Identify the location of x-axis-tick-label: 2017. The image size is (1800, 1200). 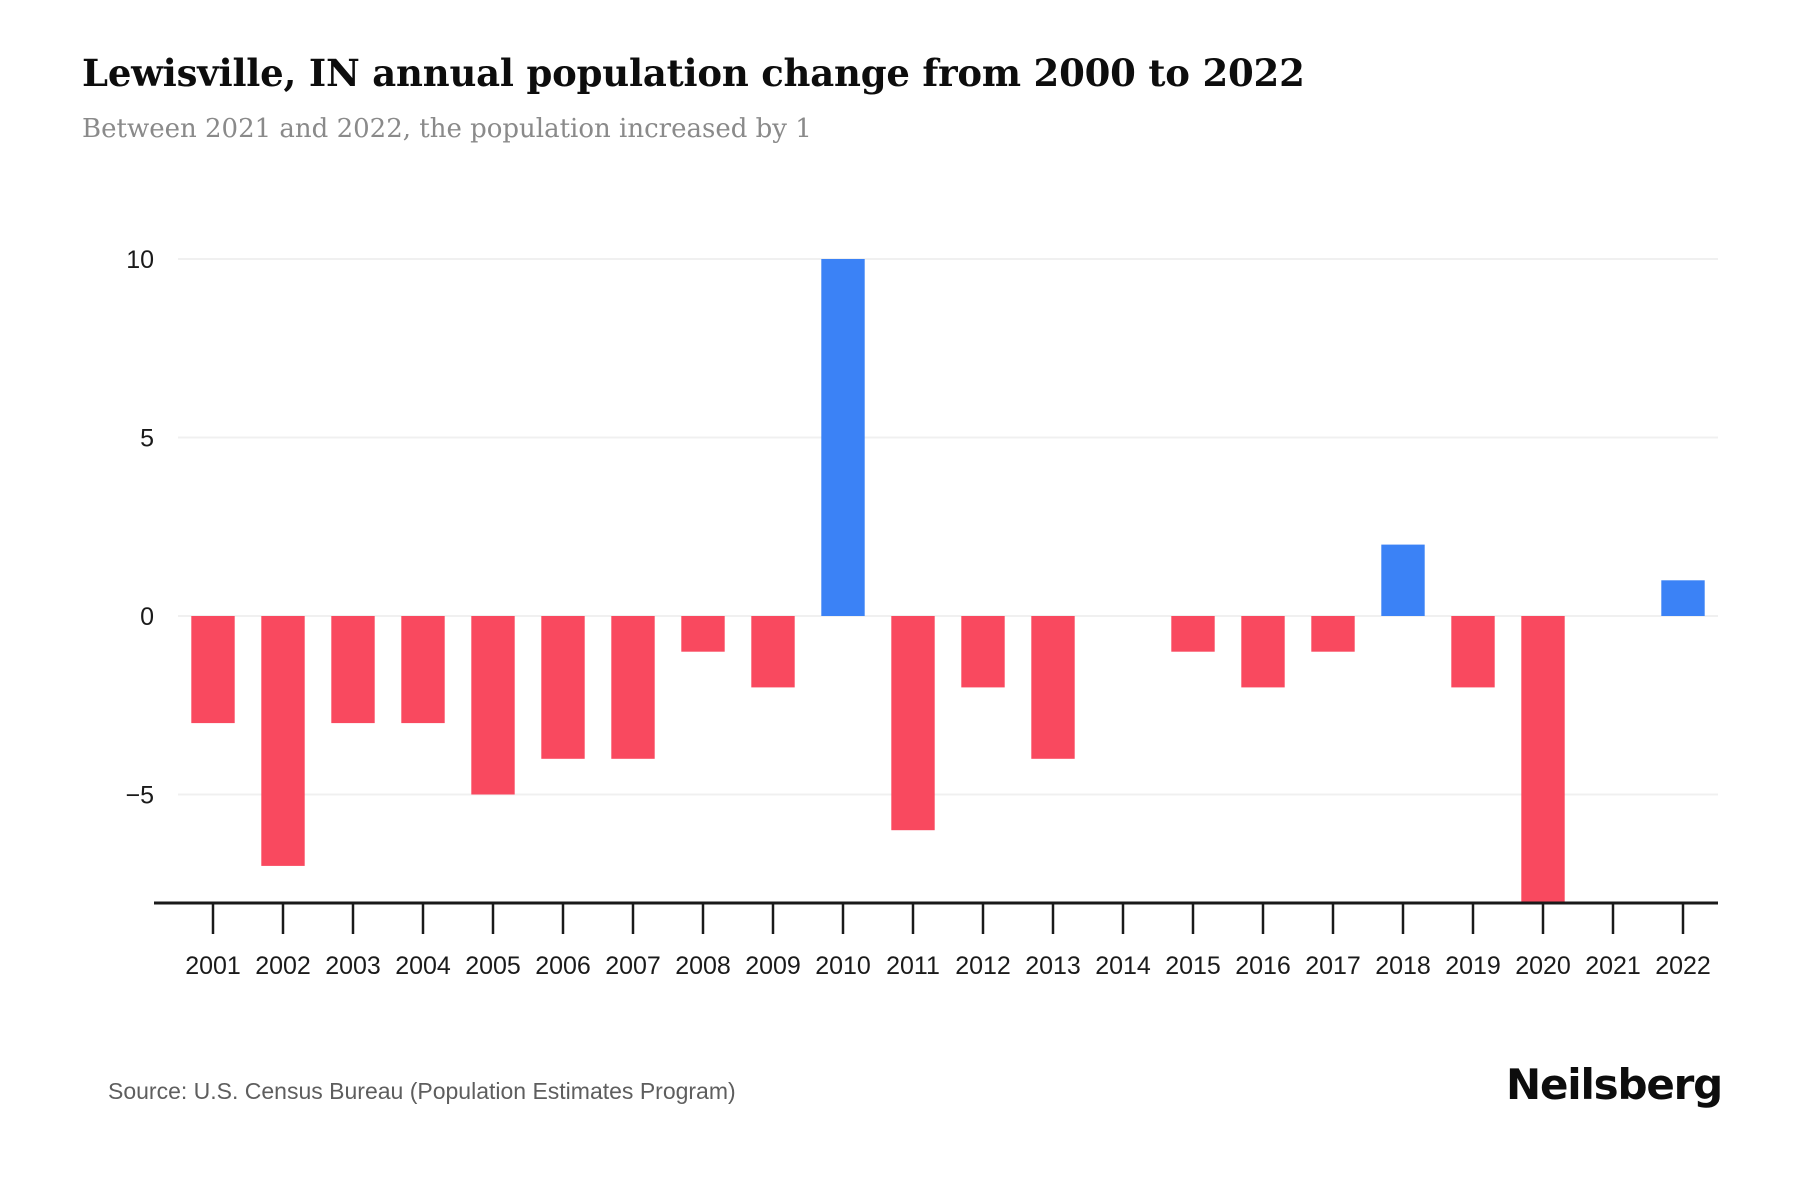
(1333, 966).